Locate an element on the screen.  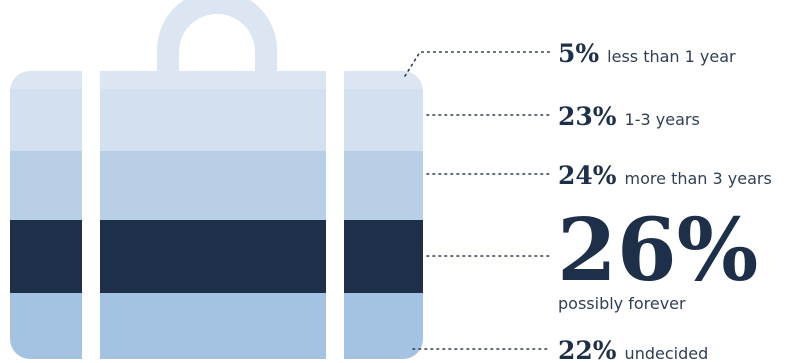
category-label-4: possibly forever is located at coordinates (622, 303).